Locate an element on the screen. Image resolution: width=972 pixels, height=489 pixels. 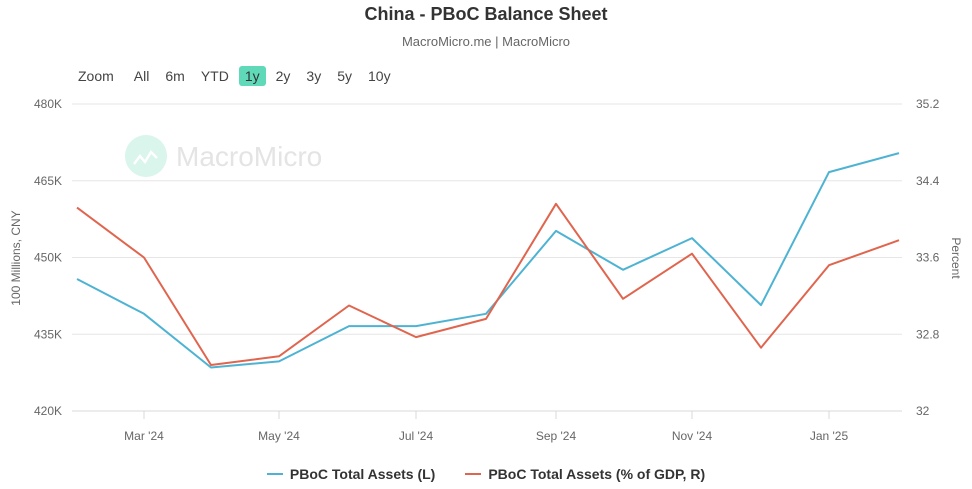
logo-chart-glyph is located at coordinates (145, 157).